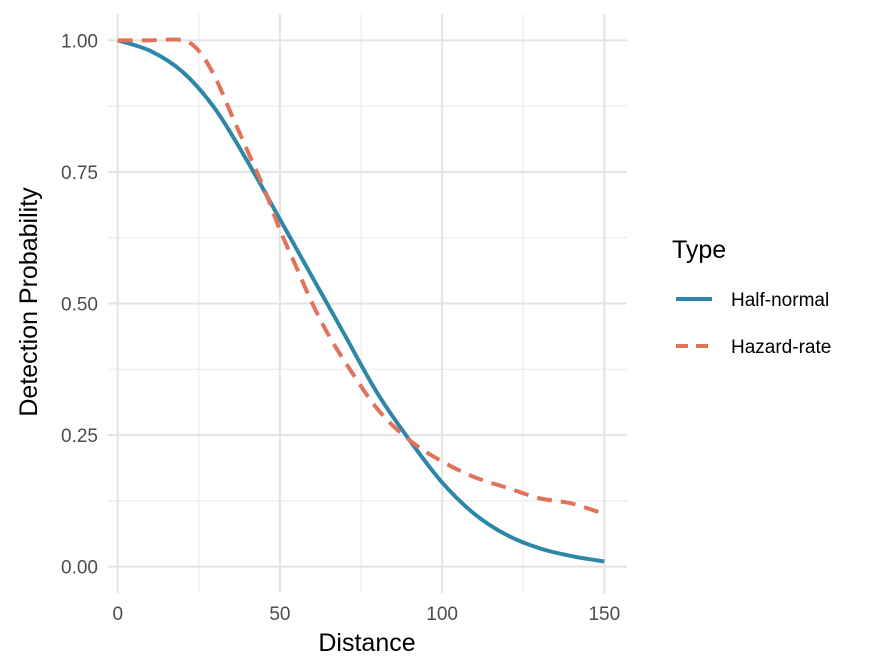 The image size is (883, 672). I want to click on y-tick-label: 0.75, so click(79, 173).